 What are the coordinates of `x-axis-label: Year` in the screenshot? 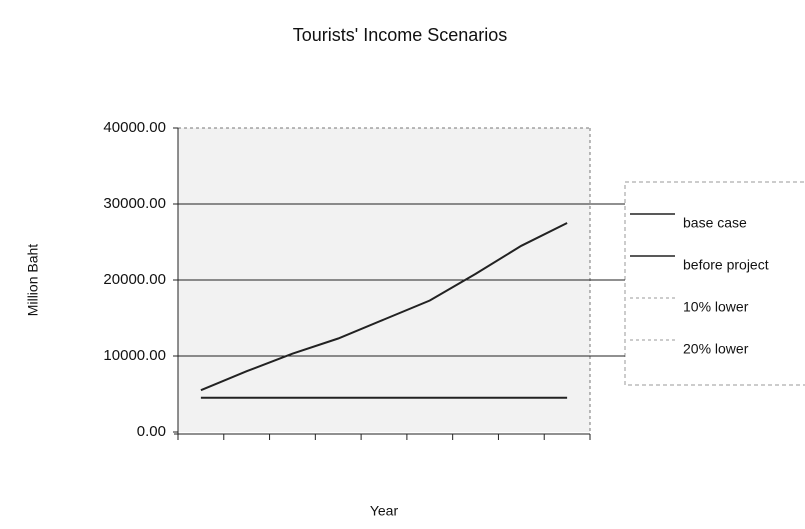 It's located at (384, 511).